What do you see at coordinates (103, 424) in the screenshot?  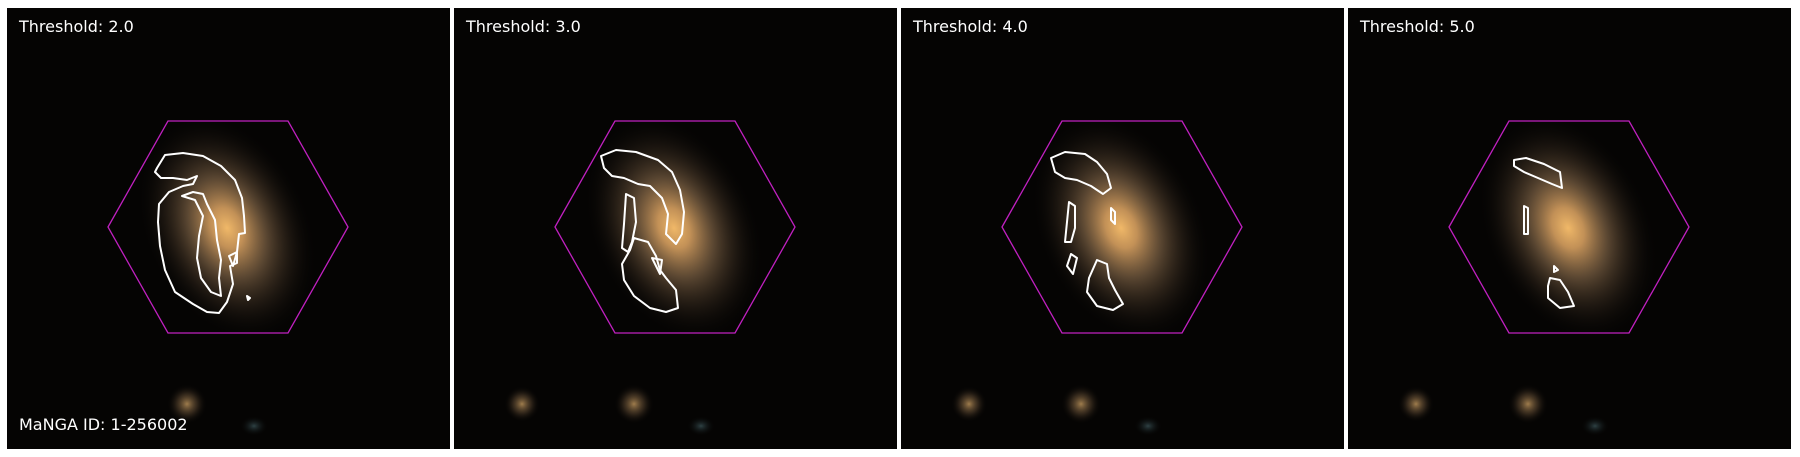 I see `manga-id-label: MaNGA ID: 1-256002` at bounding box center [103, 424].